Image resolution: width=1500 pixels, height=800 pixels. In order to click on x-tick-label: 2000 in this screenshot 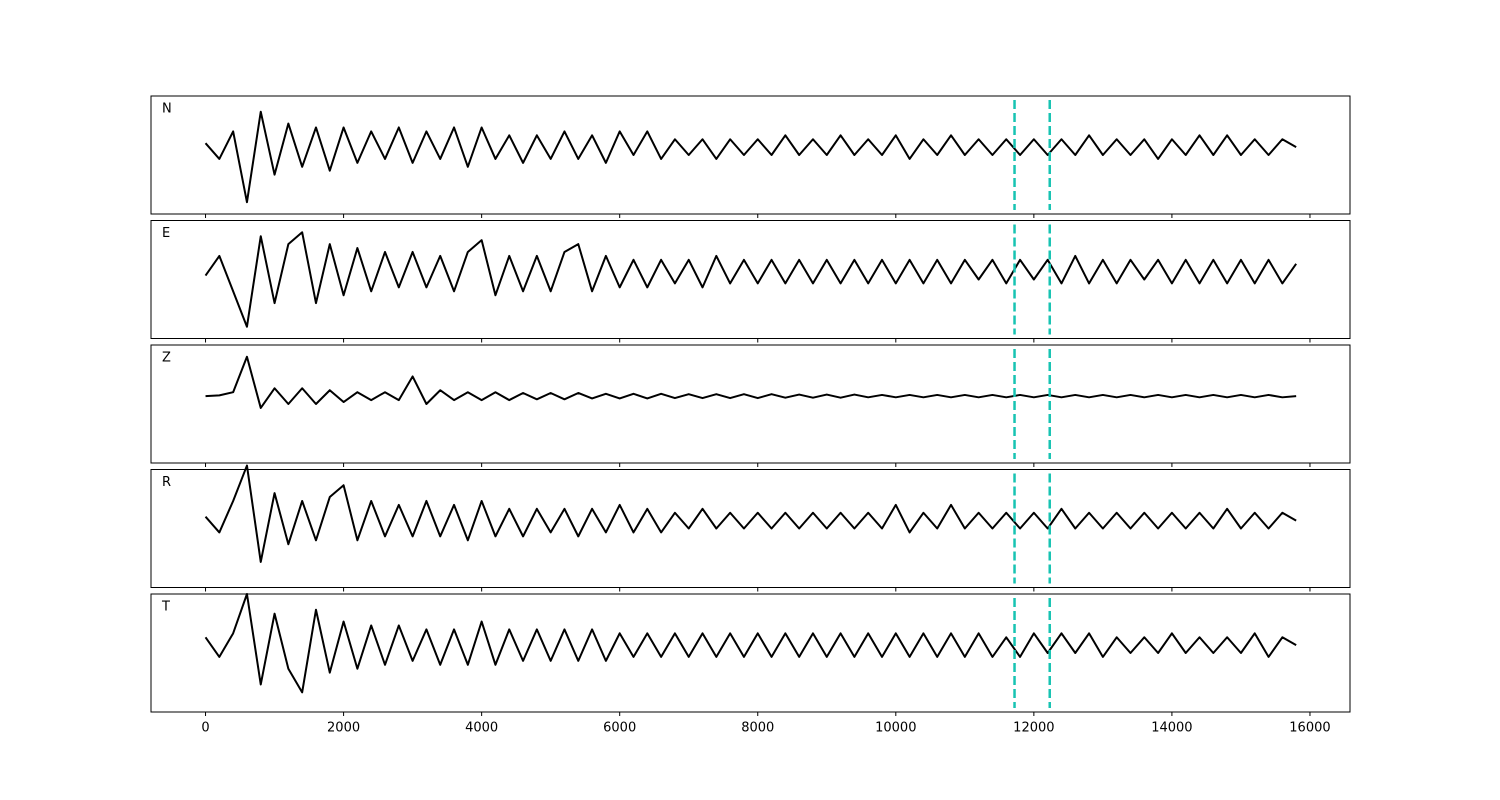, I will do `click(343, 728)`.